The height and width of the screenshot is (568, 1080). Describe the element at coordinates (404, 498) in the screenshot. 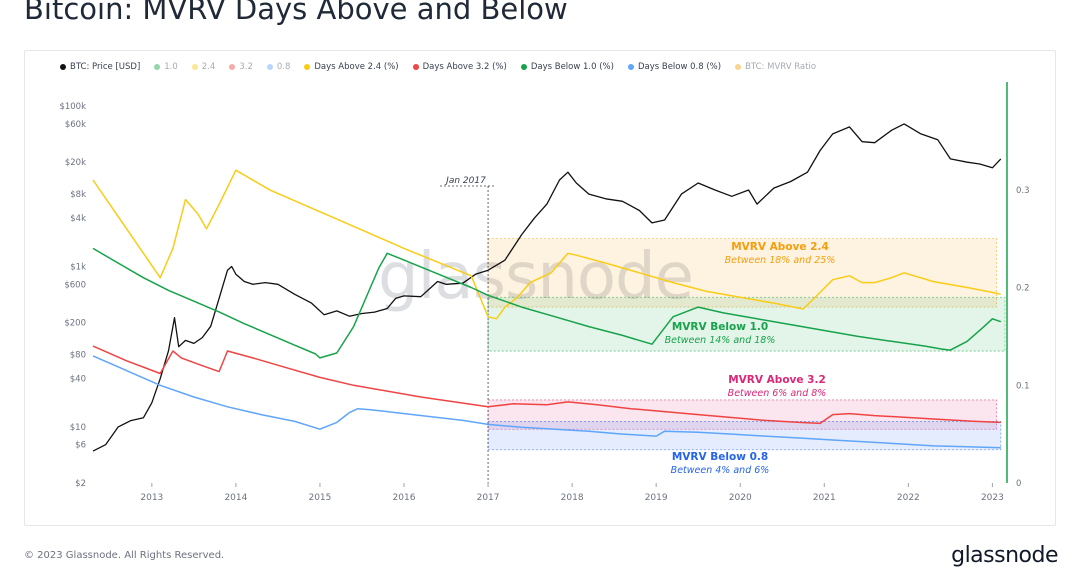

I see `x-tick-label: 2016` at that location.